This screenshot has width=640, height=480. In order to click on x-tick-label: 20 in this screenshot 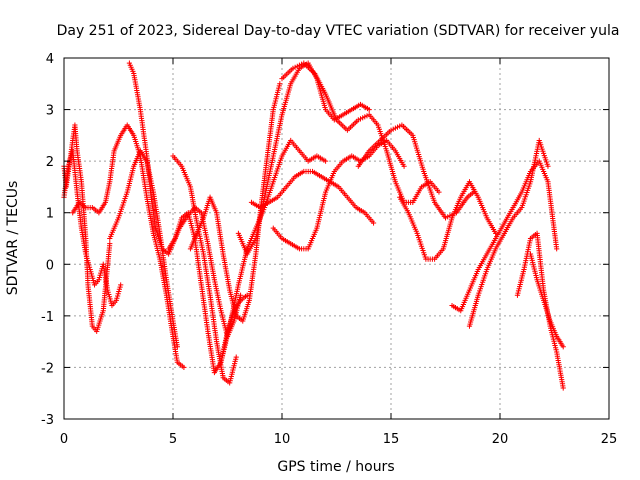, I will do `click(500, 439)`.